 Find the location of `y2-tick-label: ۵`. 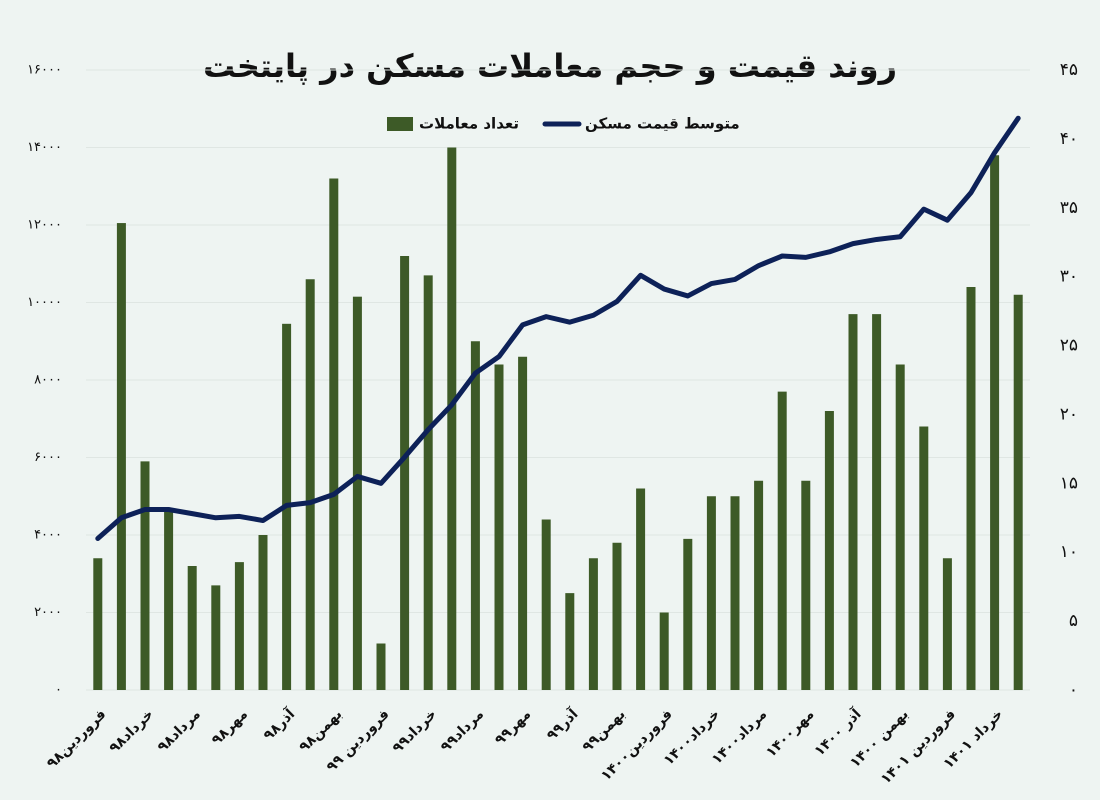

y2-tick-label: ۵ is located at coordinates (1073, 621).